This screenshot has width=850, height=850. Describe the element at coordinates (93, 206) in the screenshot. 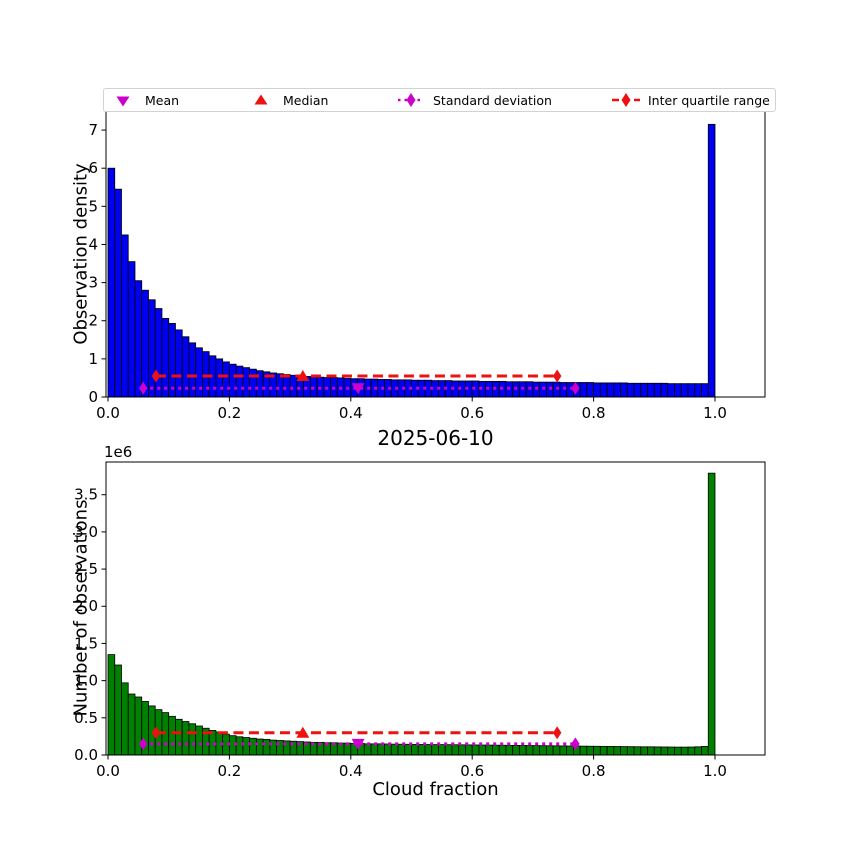

I see `y-tick-label: 5` at that location.